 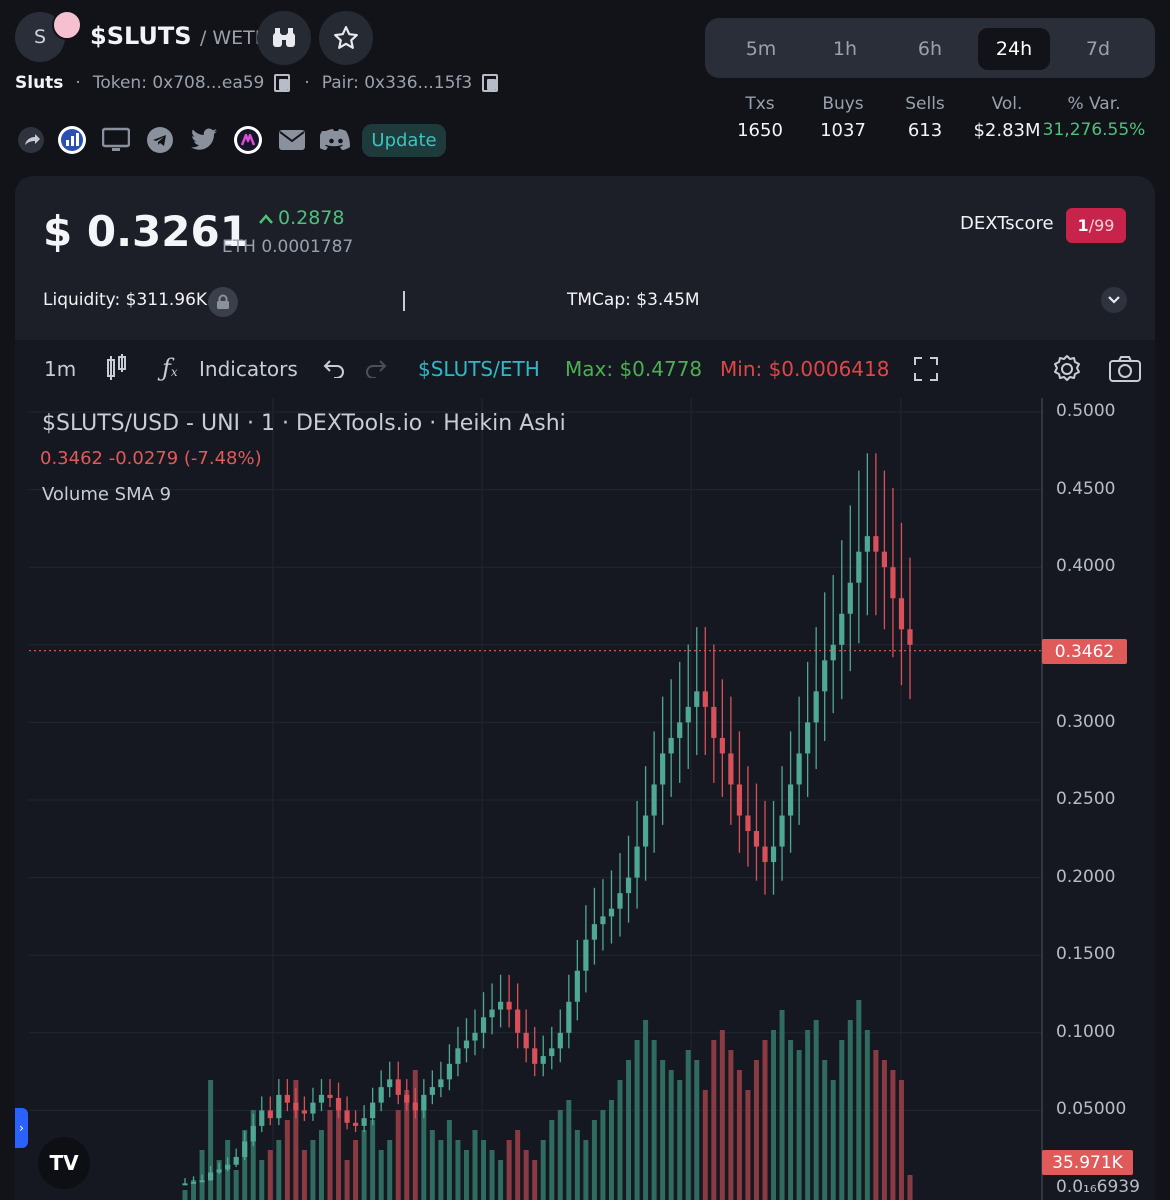 I want to click on share-icon, so click(x=31, y=140).